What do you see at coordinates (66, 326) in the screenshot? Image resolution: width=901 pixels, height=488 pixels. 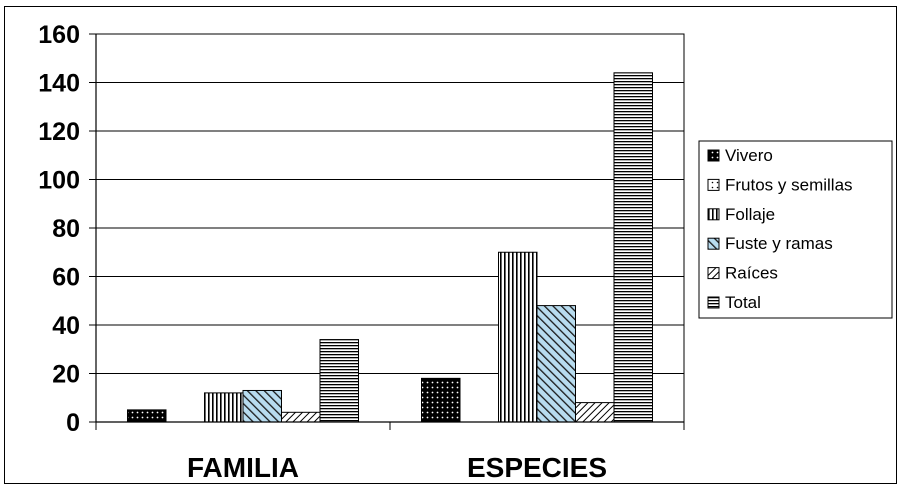 I see `y-tick-label: 40` at bounding box center [66, 326].